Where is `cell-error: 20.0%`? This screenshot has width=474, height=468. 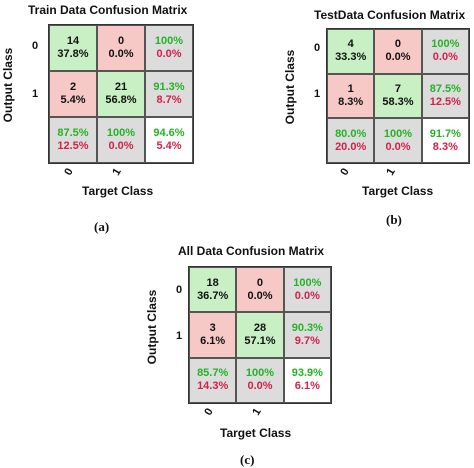
cell-error: 20.0% is located at coordinates (351, 146).